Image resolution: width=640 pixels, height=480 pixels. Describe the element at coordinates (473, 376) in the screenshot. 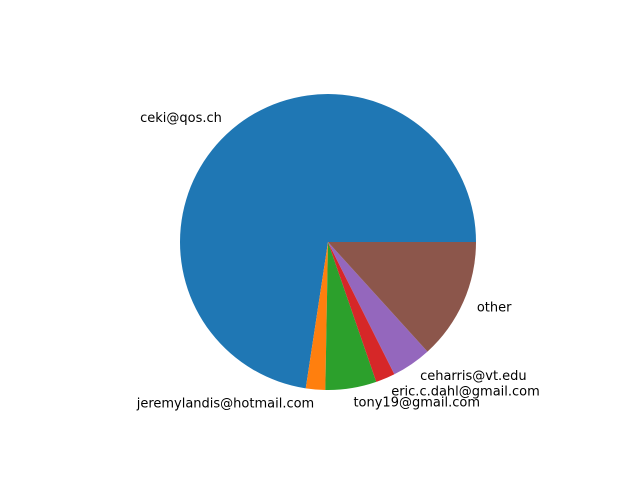

I see `pie-label-ceharris-vt-edu: ceharris@vt.edu` at that location.